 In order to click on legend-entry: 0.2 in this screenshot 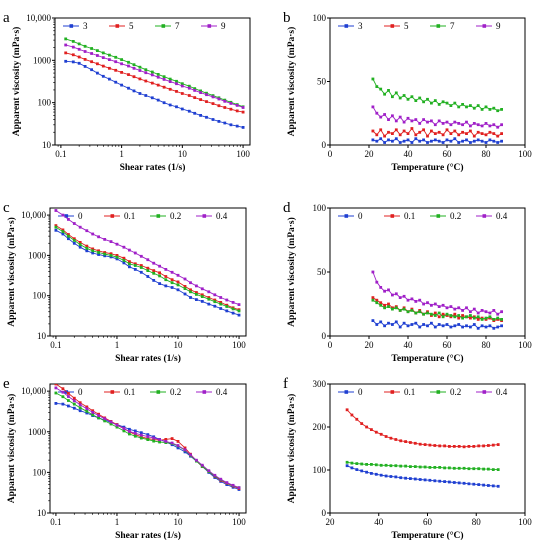, I will do `click(445, 392)`.